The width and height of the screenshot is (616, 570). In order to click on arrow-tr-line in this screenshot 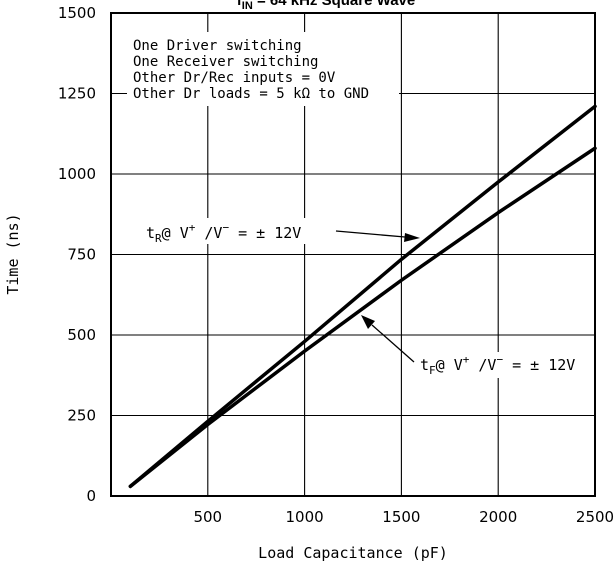, I will do `click(370, 234)`.